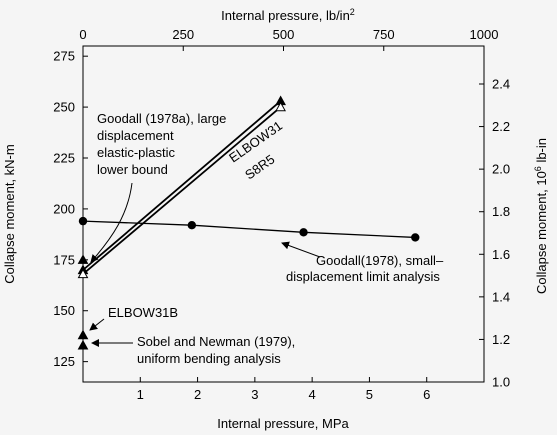 The image size is (557, 435). I want to click on arrow-elbow31b, so click(97, 324).